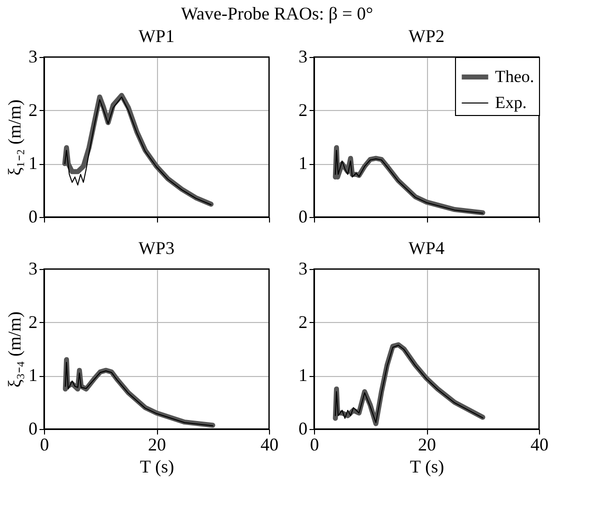  Describe the element at coordinates (277, 14) in the screenshot. I see `text: Wave-Probe RAOs: β = 0°` at that location.